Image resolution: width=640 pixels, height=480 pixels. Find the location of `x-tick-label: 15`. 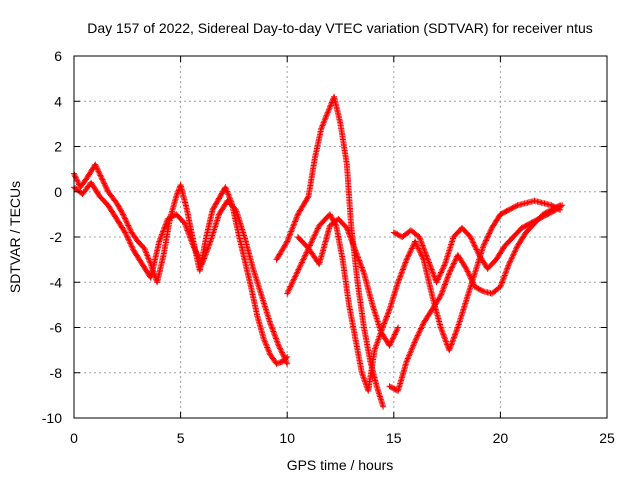

x-tick-label: 15 is located at coordinates (394, 438).